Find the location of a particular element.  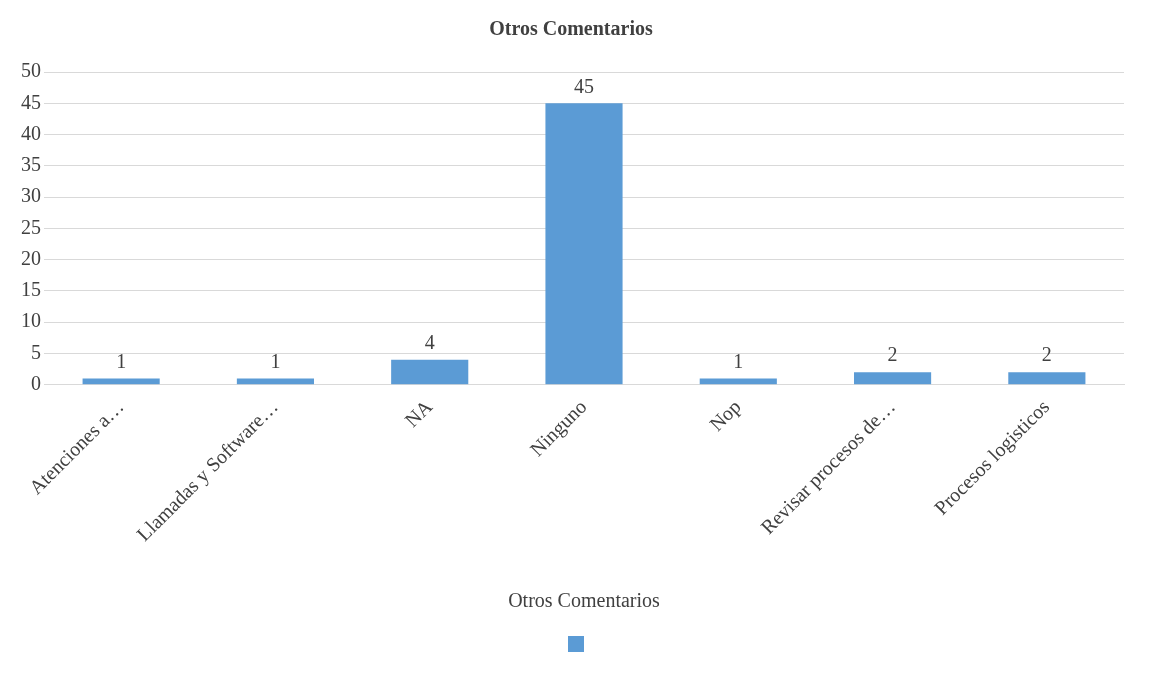

x-axis-title: Otros Comentarios is located at coordinates (584, 600).